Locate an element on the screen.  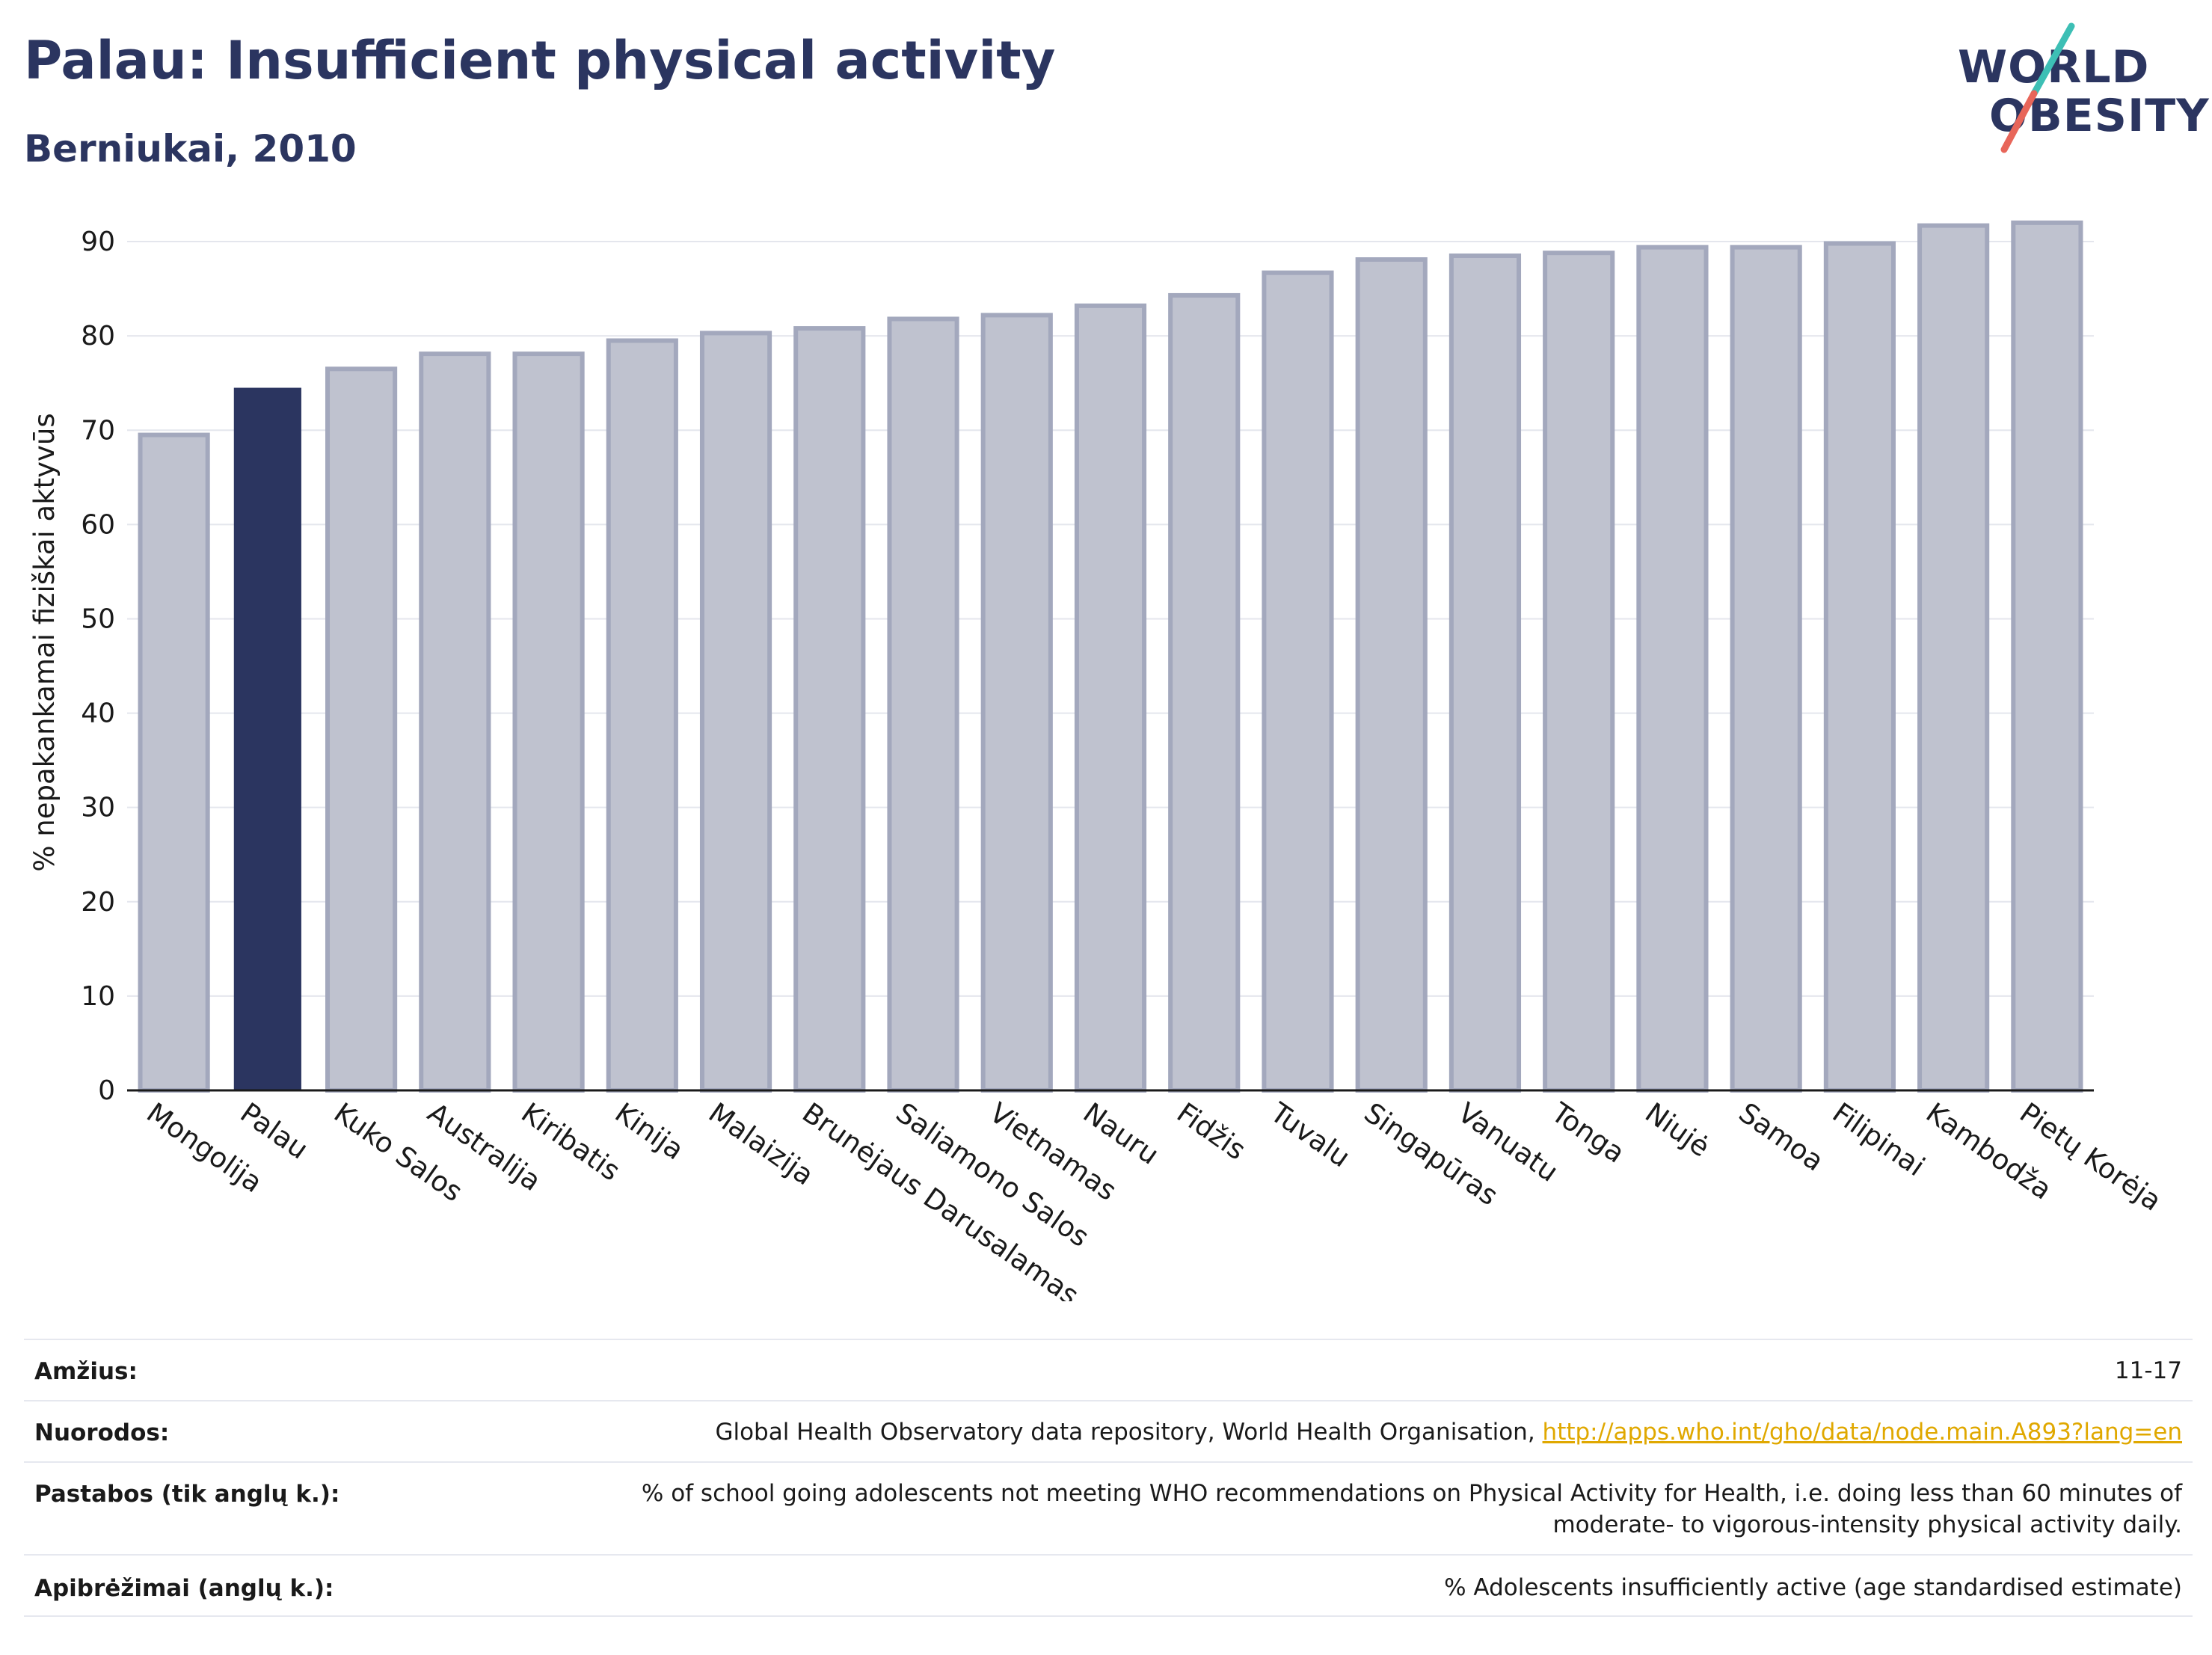
x-tick-label: Tuvalu is located at coordinates (1310, 1135).